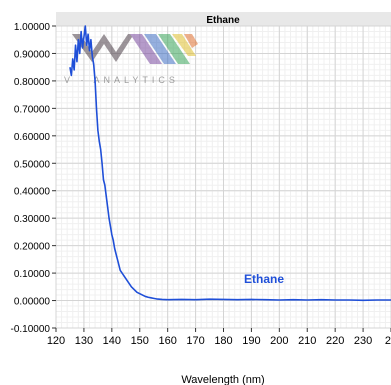  What do you see at coordinates (121, 80) in the screenshot?
I see `logo-text: V · ANALYTICS` at bounding box center [121, 80].